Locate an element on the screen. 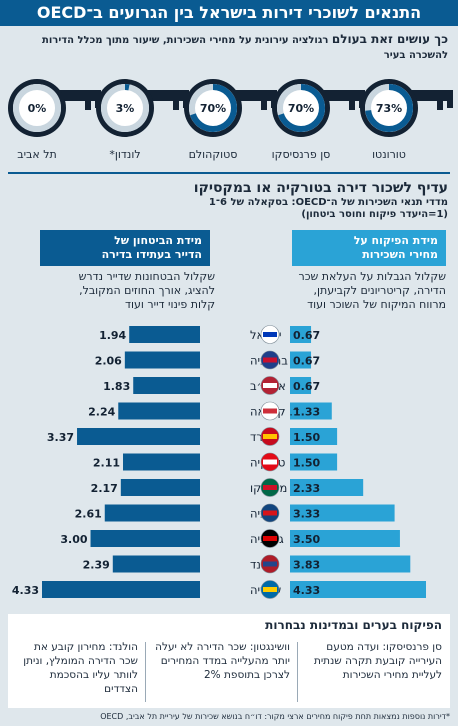  section-subtitle-line2: (1=היעדר פיקוח וחוסר ביטחון) is located at coordinates (374, 214).